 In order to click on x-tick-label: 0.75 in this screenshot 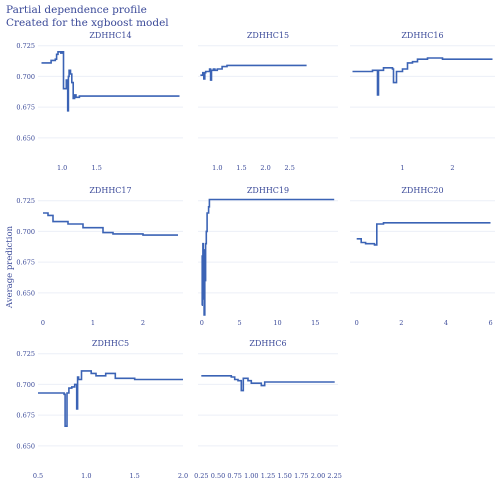, I will do `click(234, 476)`.